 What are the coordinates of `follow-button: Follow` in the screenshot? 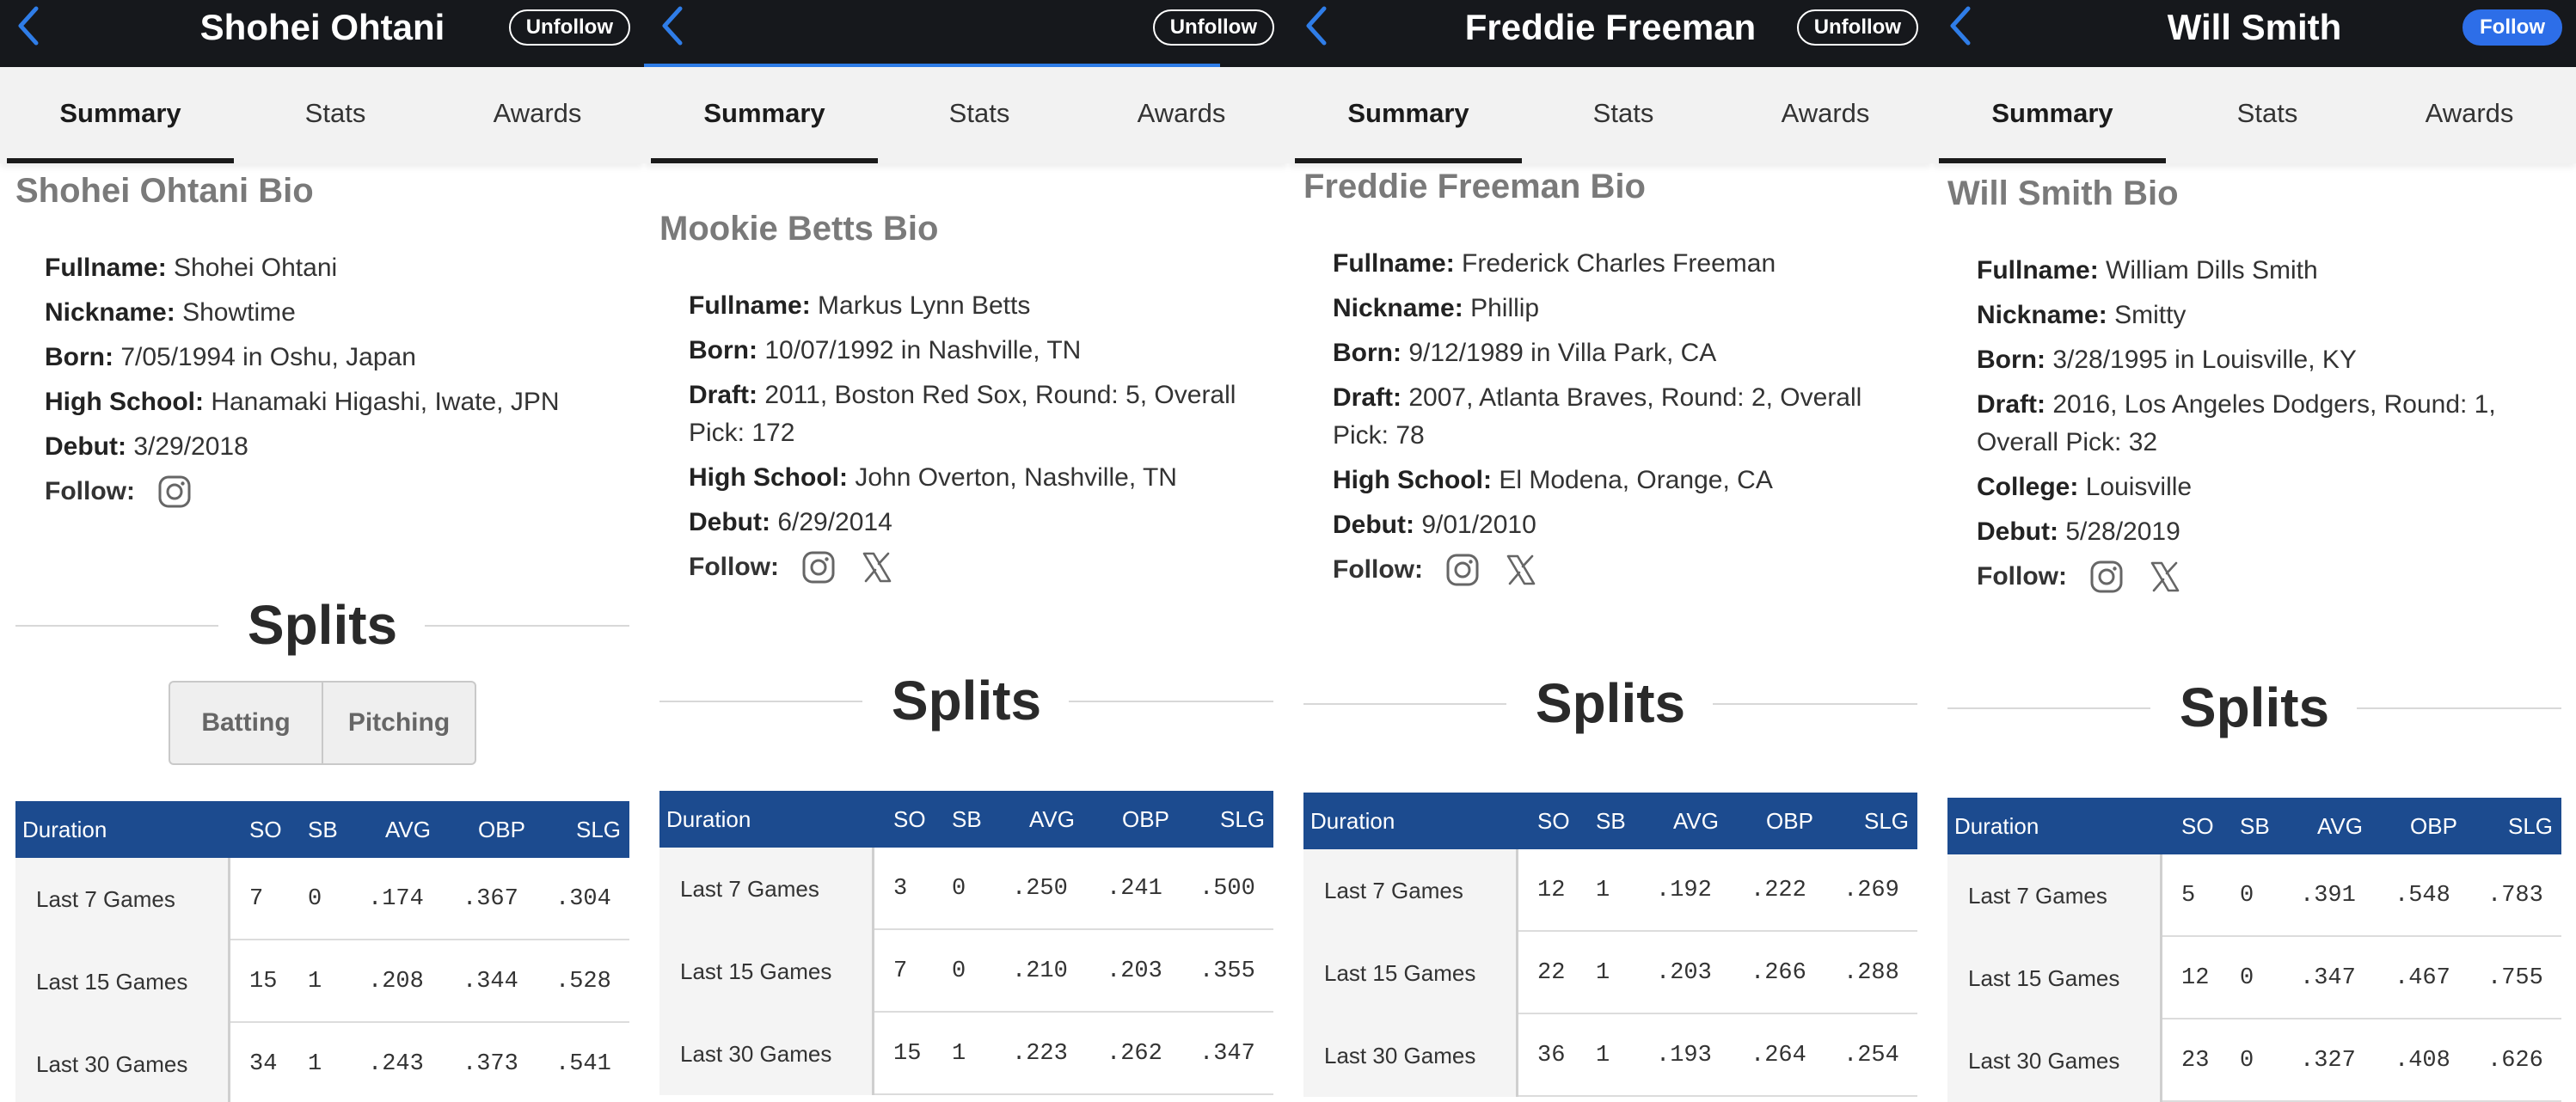 It's located at (2512, 27).